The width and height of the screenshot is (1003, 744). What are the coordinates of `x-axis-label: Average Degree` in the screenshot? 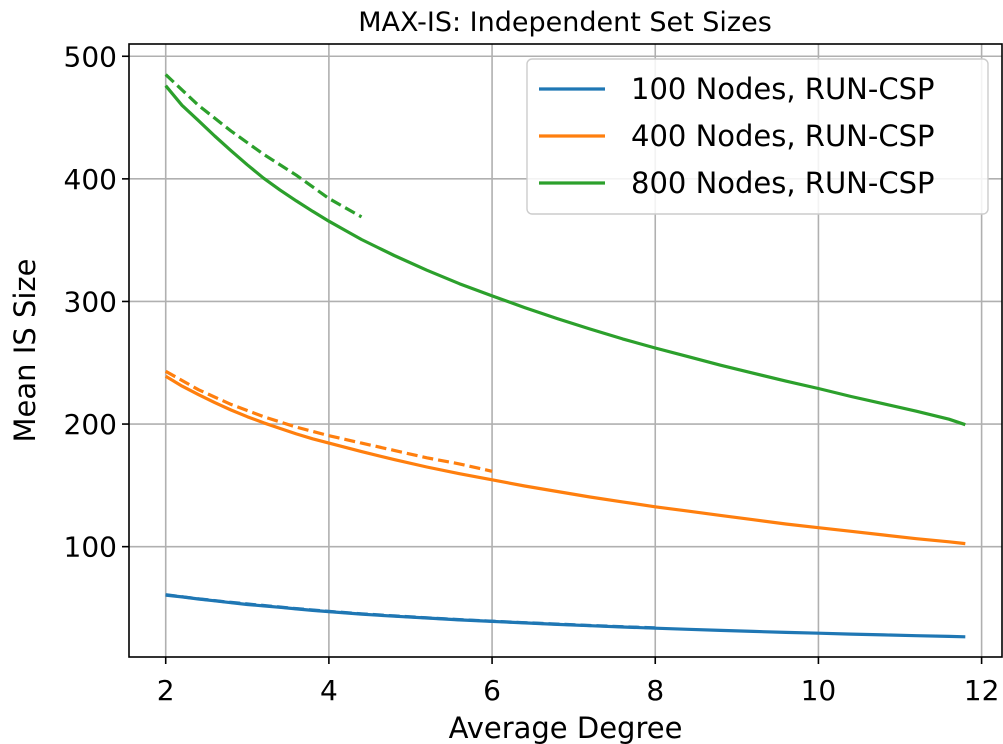 It's located at (566, 727).